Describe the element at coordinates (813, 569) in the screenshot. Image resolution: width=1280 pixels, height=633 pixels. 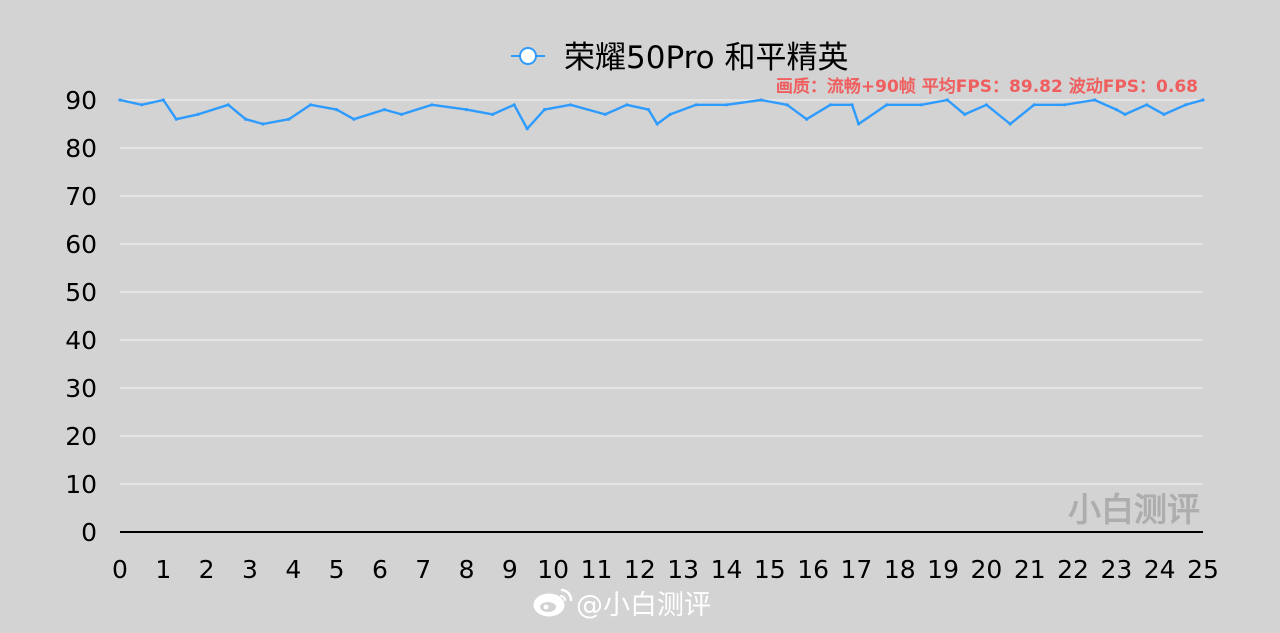
I see `x-tick-label: 16` at that location.